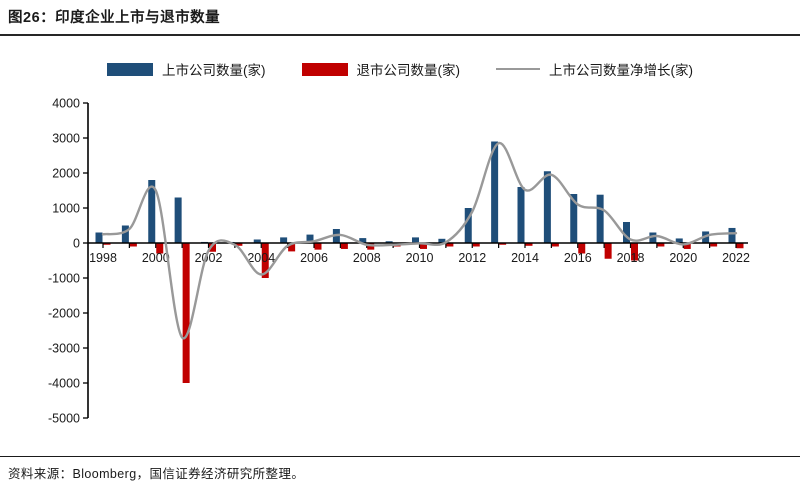 This screenshot has width=800, height=490. I want to click on y-tick-label: 3000, so click(66, 139).